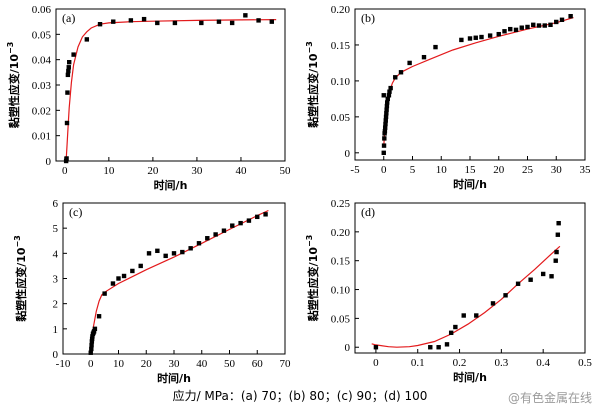 The height and width of the screenshot is (410, 600). I want to click on panel-2-y-tick-label: 0, so click(348, 154).